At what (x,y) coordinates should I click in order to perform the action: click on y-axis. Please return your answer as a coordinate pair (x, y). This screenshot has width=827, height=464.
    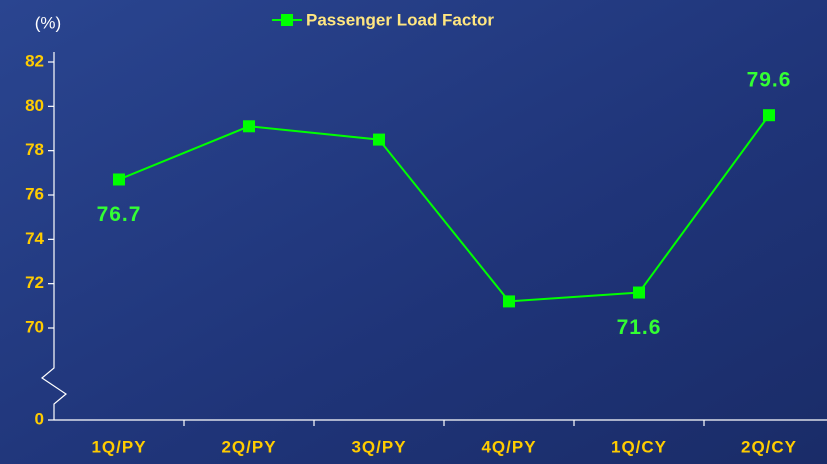
    Looking at the image, I should click on (54, 236).